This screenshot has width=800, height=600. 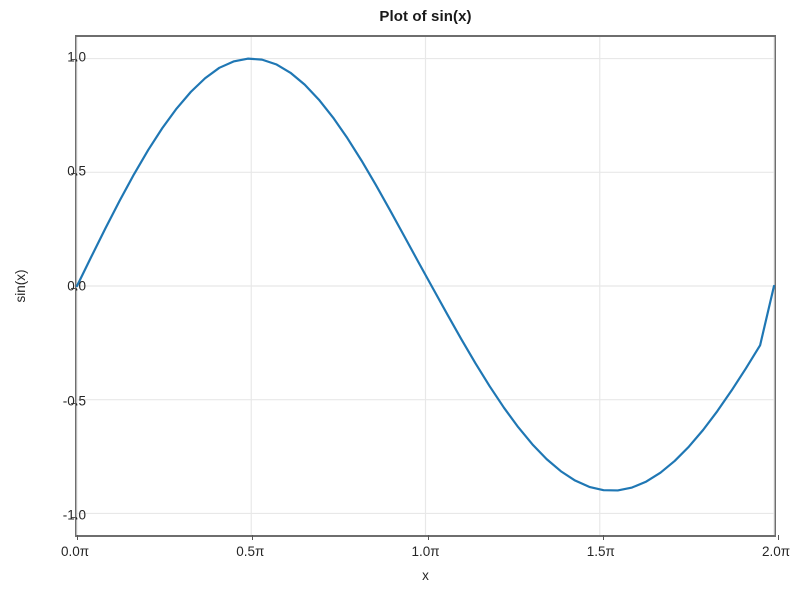 I want to click on x-tick-label: 0.5π, so click(x=250, y=551).